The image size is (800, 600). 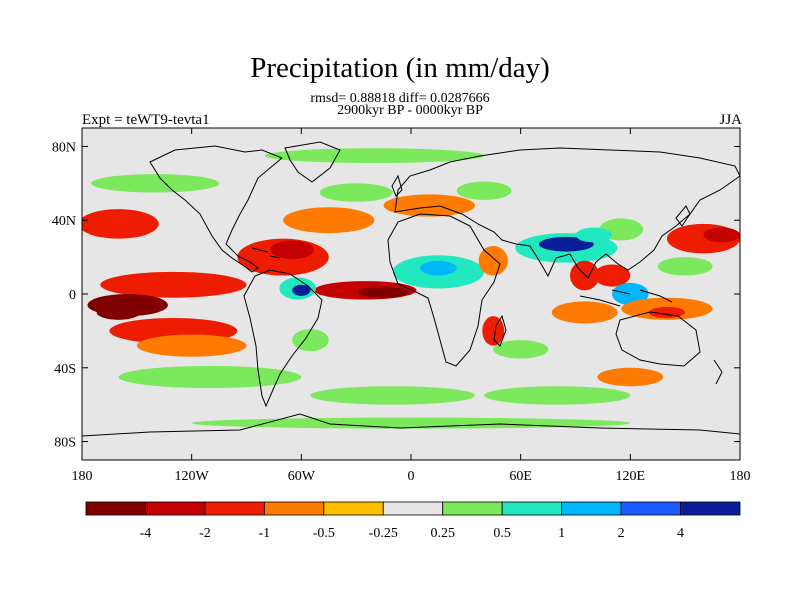 I want to click on anomaly-bay-of-bengal-dry, so click(x=585, y=275).